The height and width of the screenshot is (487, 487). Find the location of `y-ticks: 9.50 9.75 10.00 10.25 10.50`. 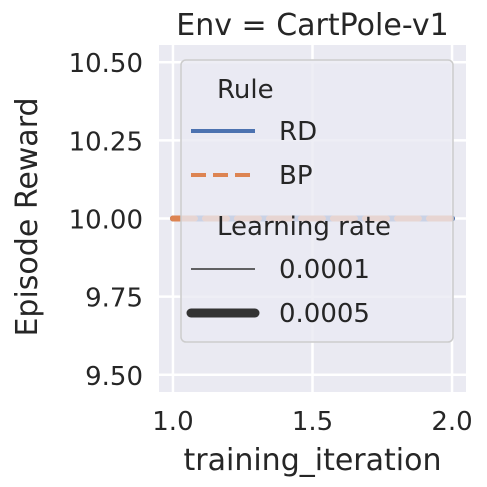

y-ticks: 9.50 9.75 10.00 10.25 10.50 is located at coordinates (106, 220).